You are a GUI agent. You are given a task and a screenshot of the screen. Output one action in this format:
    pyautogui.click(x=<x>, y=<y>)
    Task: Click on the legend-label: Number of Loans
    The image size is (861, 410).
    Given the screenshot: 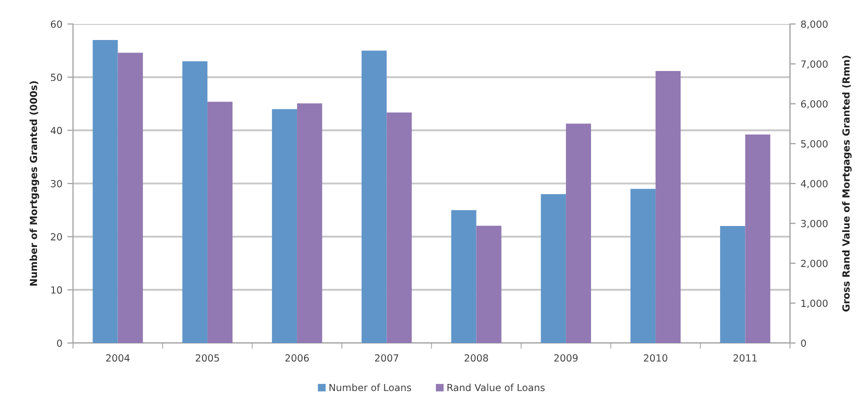 What is the action you would take?
    pyautogui.click(x=371, y=388)
    